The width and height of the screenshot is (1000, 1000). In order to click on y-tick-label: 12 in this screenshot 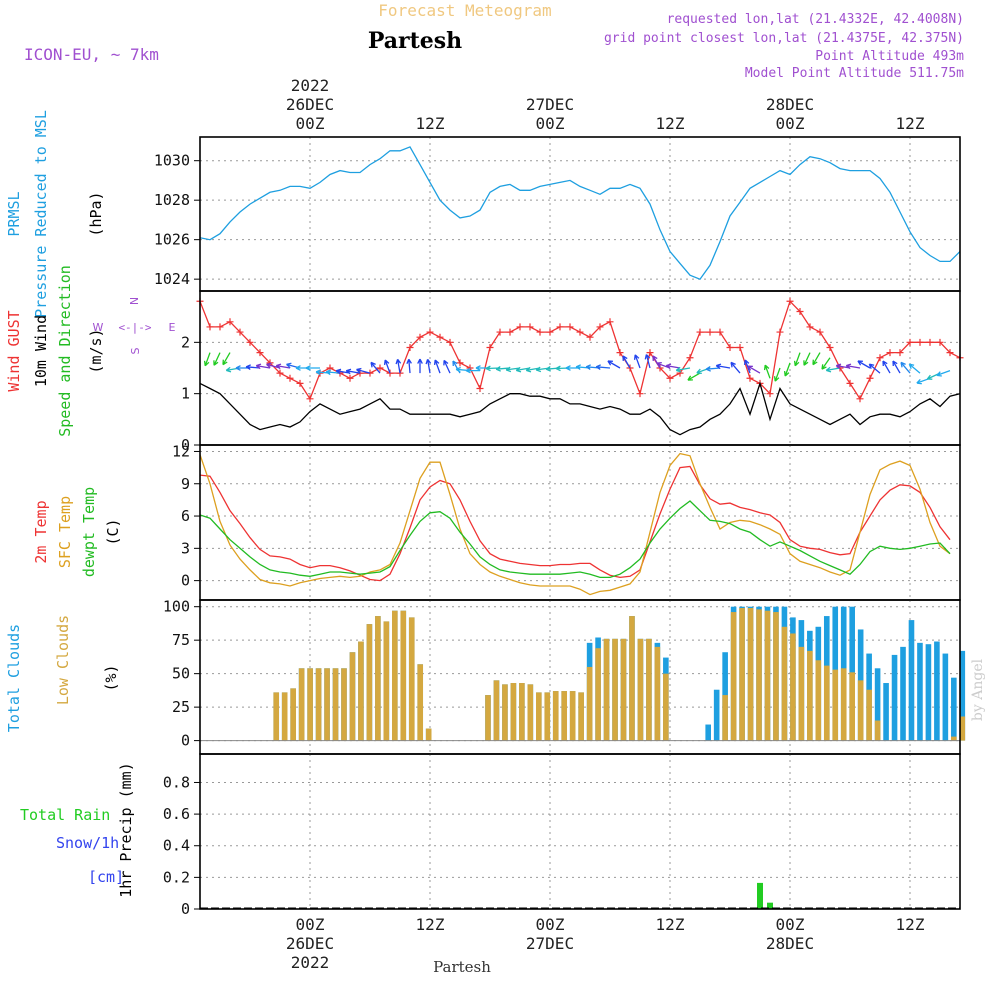, I will do `click(181, 451)`.